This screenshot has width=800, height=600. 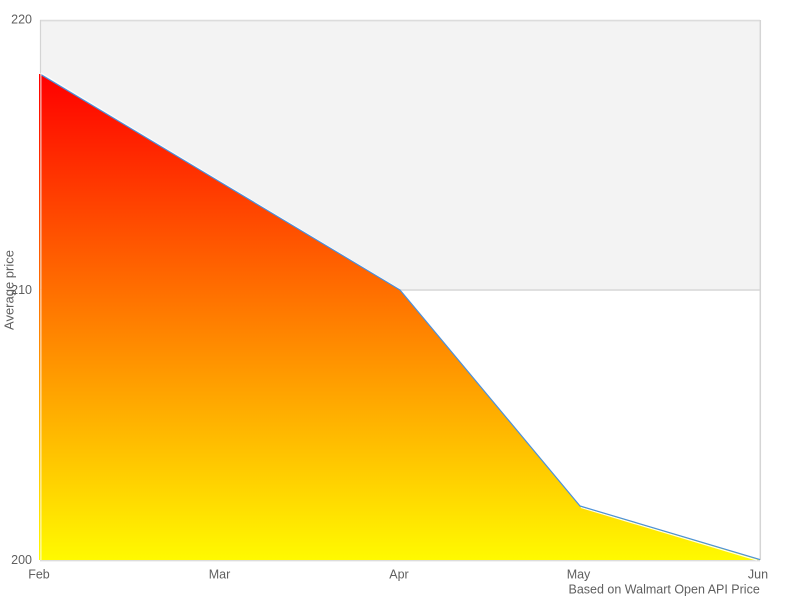 What do you see at coordinates (21, 560) in the screenshot?
I see `svg-text: 200` at bounding box center [21, 560].